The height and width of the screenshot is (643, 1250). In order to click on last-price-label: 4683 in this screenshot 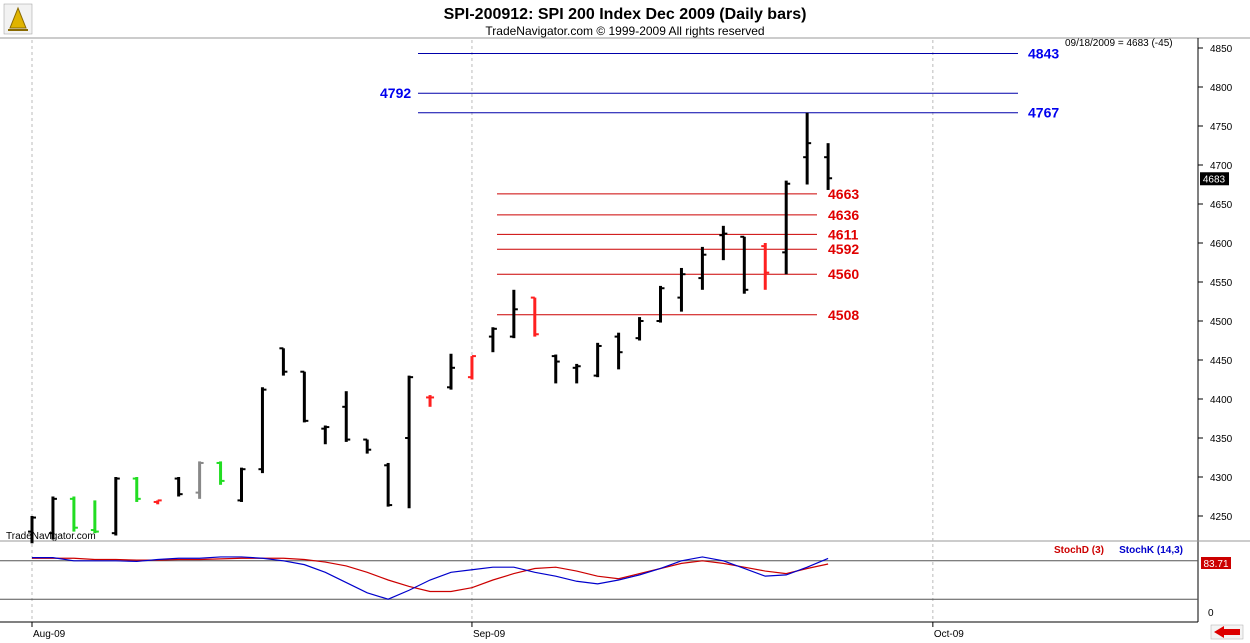, I will do `click(1214, 179)`.